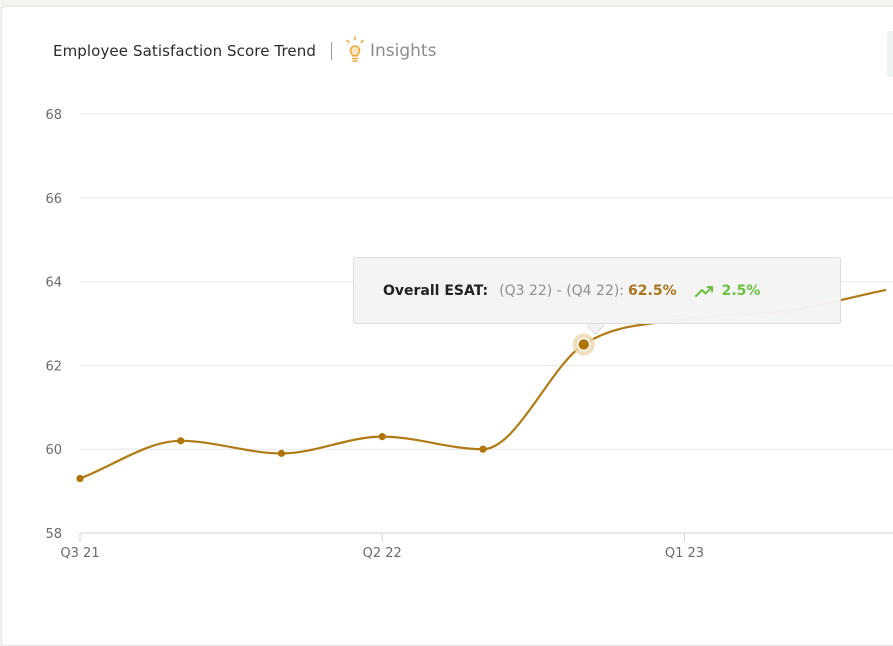 This screenshot has height=646, width=893. What do you see at coordinates (53, 366) in the screenshot?
I see `y-tick-label: 62` at bounding box center [53, 366].